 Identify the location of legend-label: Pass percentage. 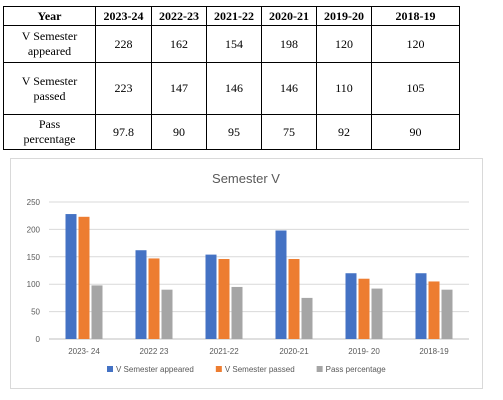
(356, 369).